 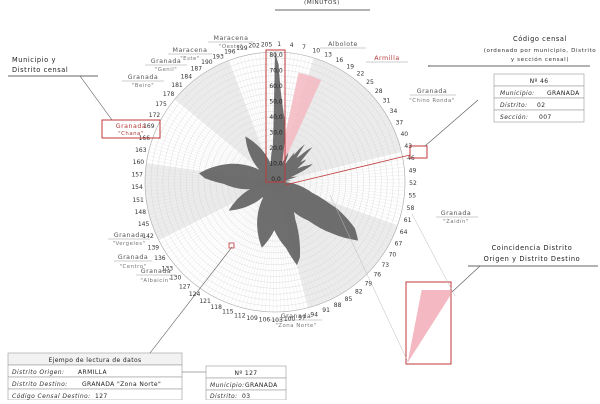 What do you see at coordinates (155, 115) in the screenshot?
I see `ring-number: 172` at bounding box center [155, 115].